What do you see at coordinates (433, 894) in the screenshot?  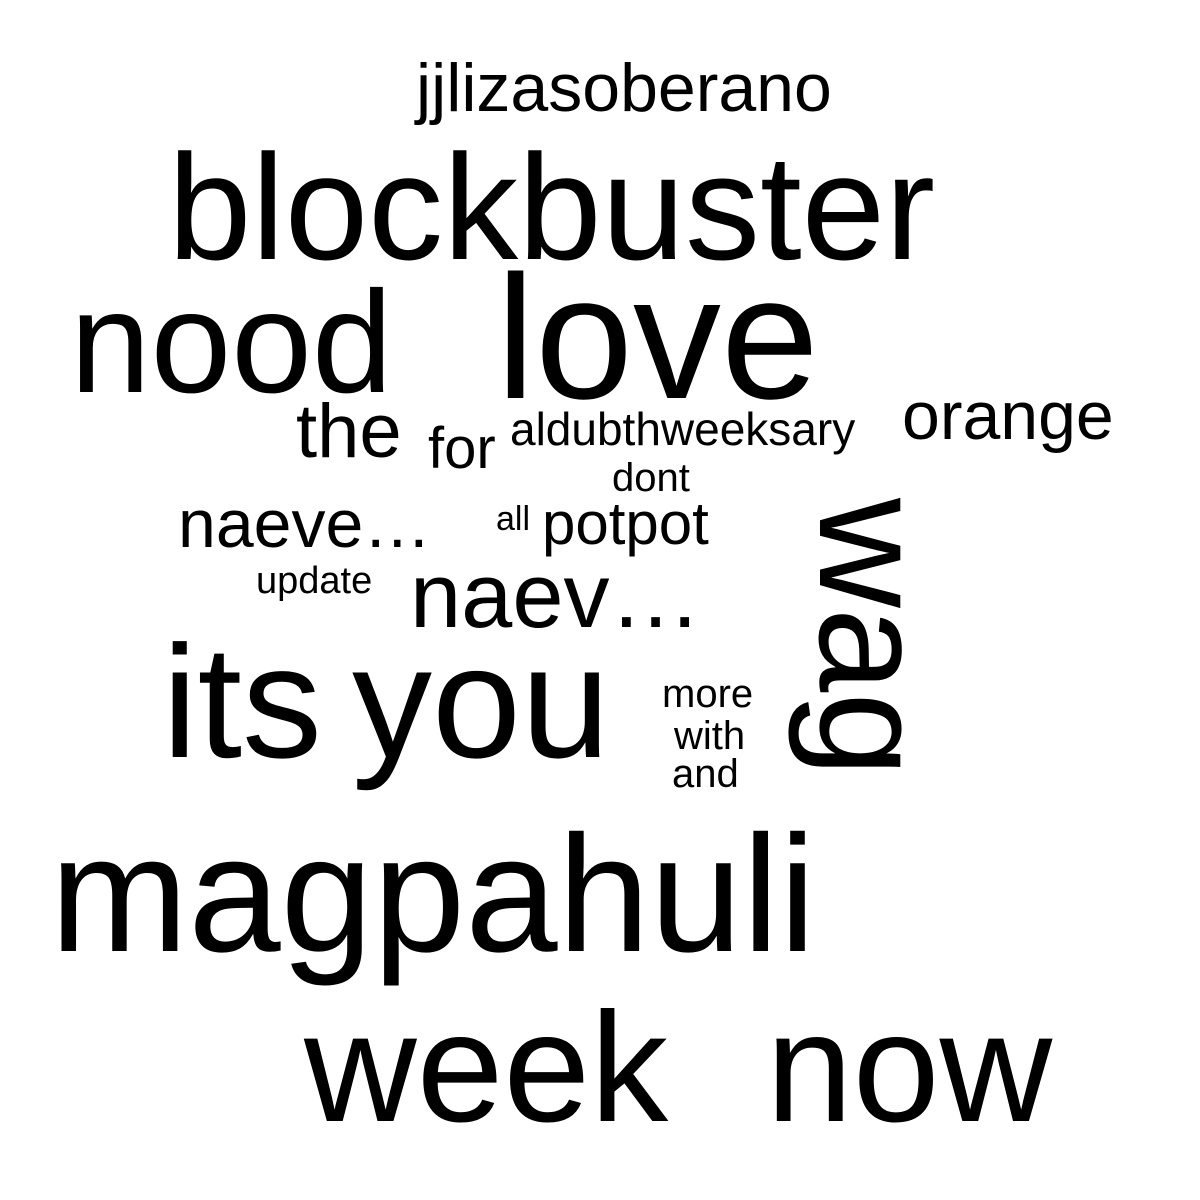 I see `word-magpahuli: magpahuli` at bounding box center [433, 894].